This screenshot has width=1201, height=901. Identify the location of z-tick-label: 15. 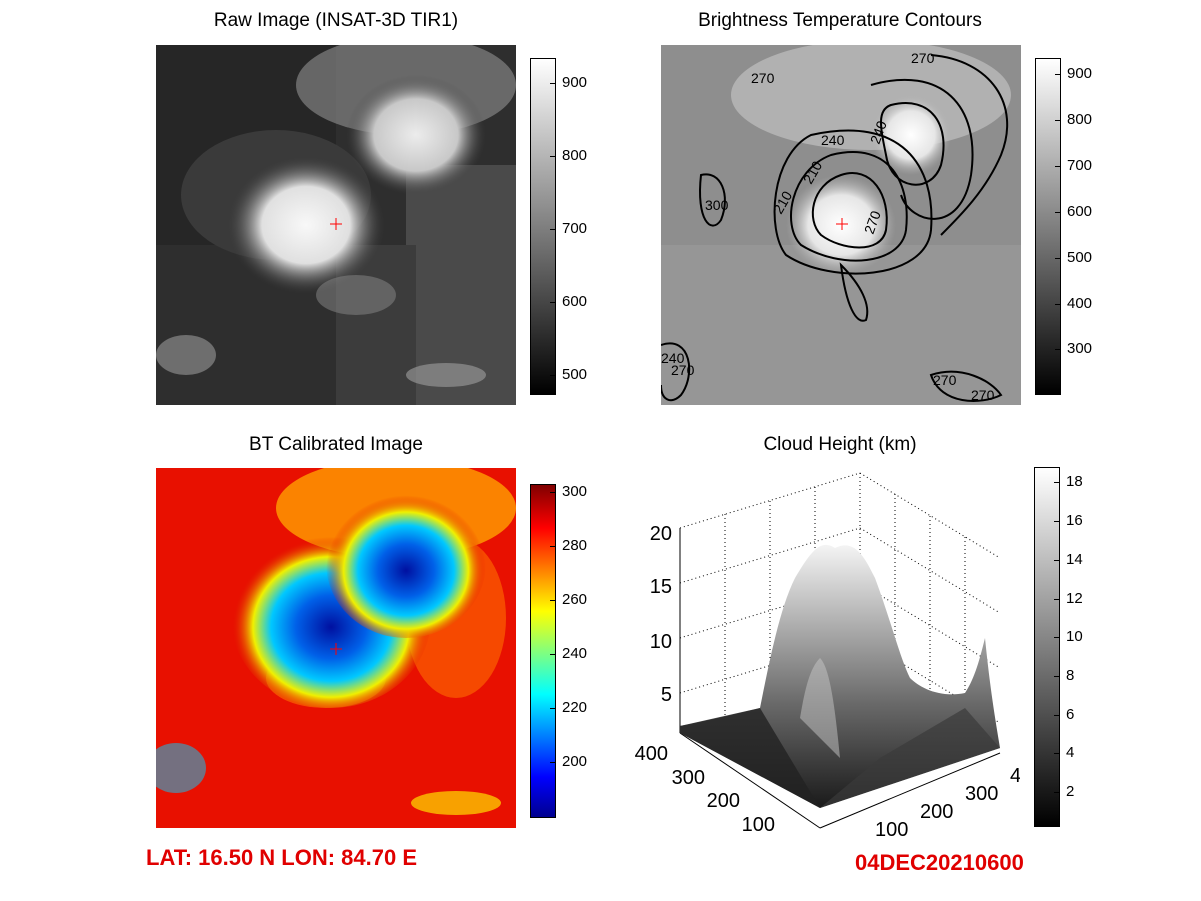
(661, 587).